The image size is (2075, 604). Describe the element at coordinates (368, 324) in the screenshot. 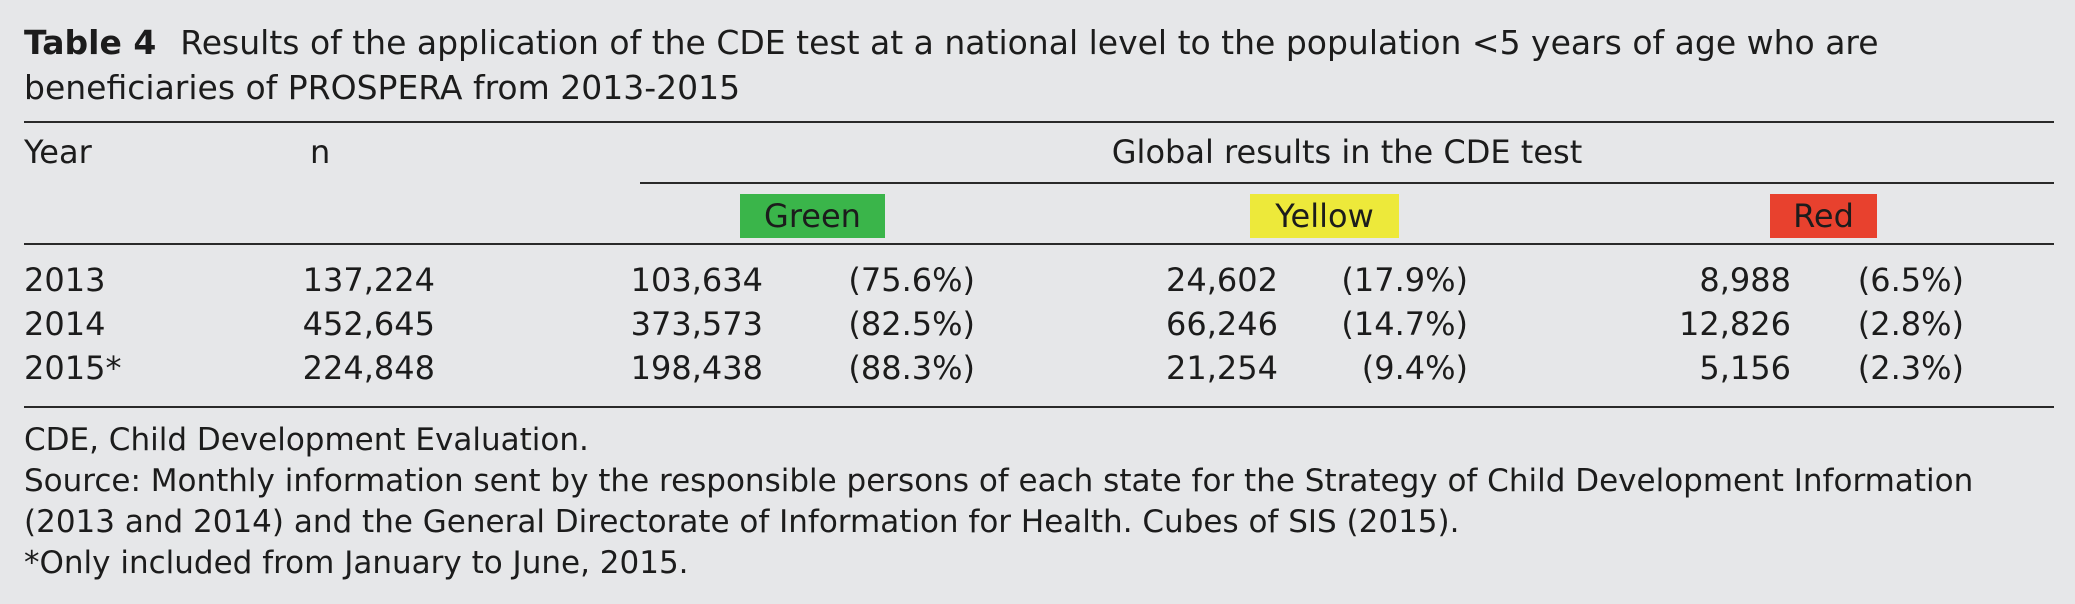

I see `n-cell: 452,645` at that location.